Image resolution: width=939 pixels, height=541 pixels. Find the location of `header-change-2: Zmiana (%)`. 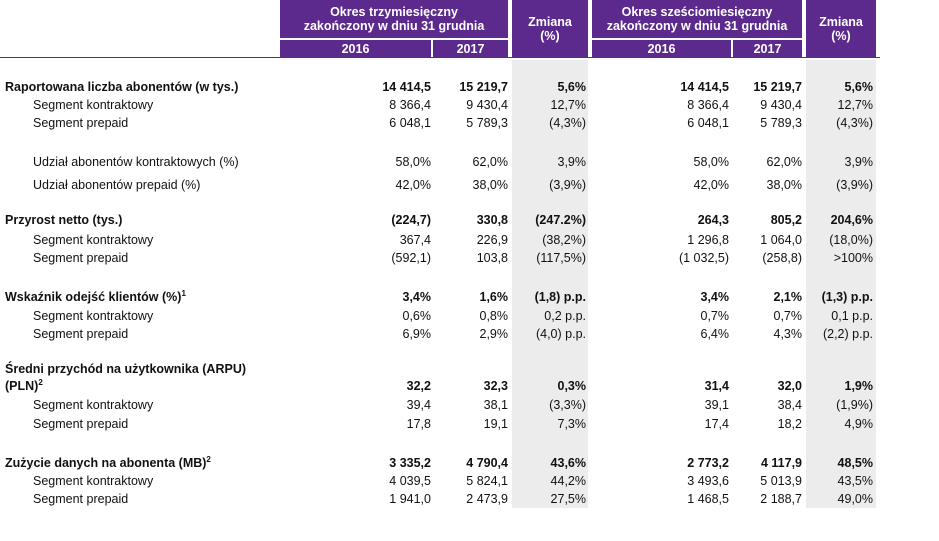

header-change-2: Zmiana (%) is located at coordinates (841, 29).